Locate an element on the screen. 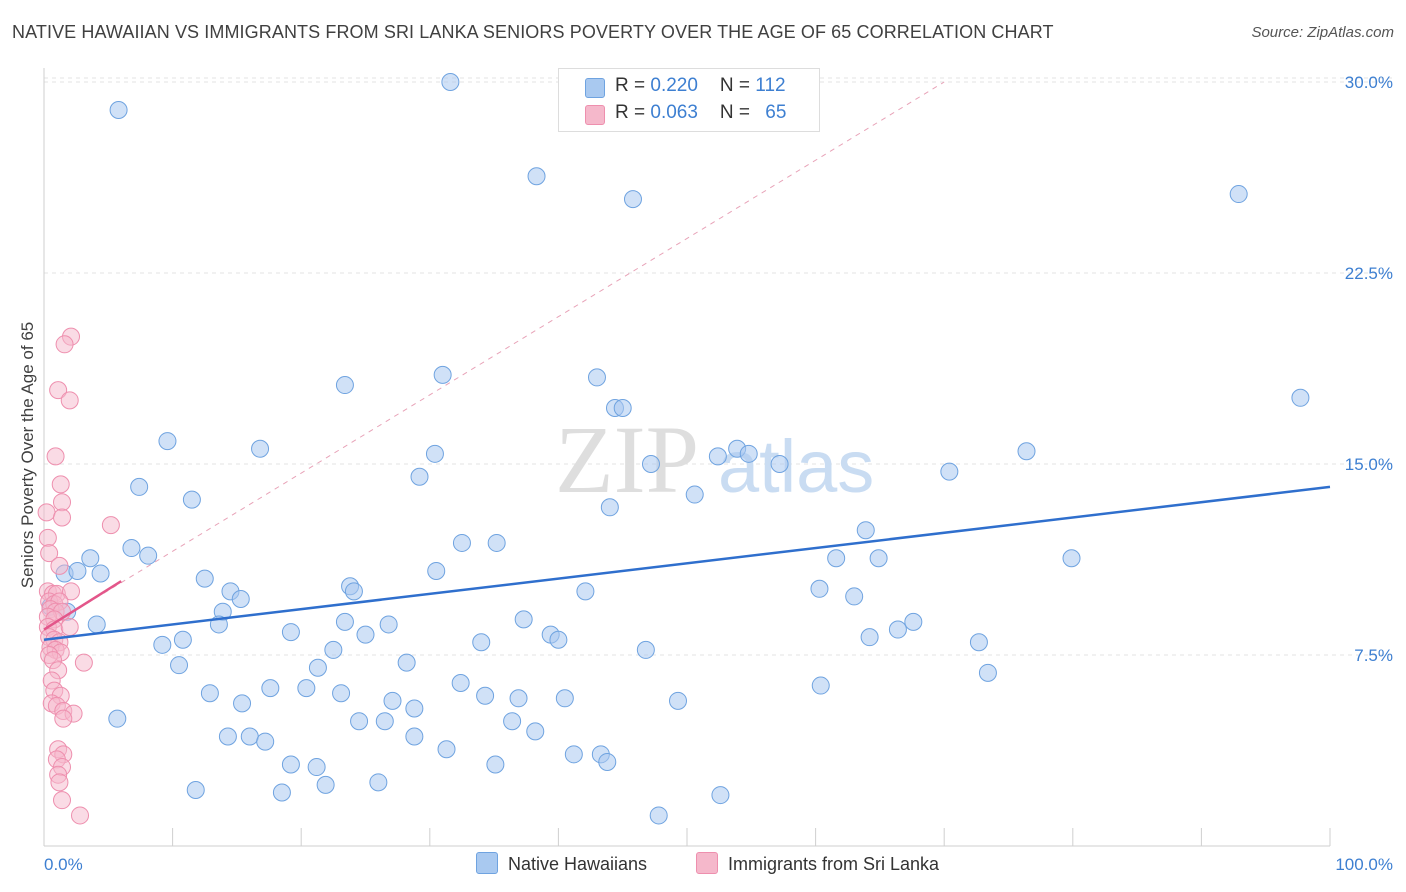 This screenshot has width=1406, height=892. y-tick-label: 15.0% is located at coordinates (1369, 464).